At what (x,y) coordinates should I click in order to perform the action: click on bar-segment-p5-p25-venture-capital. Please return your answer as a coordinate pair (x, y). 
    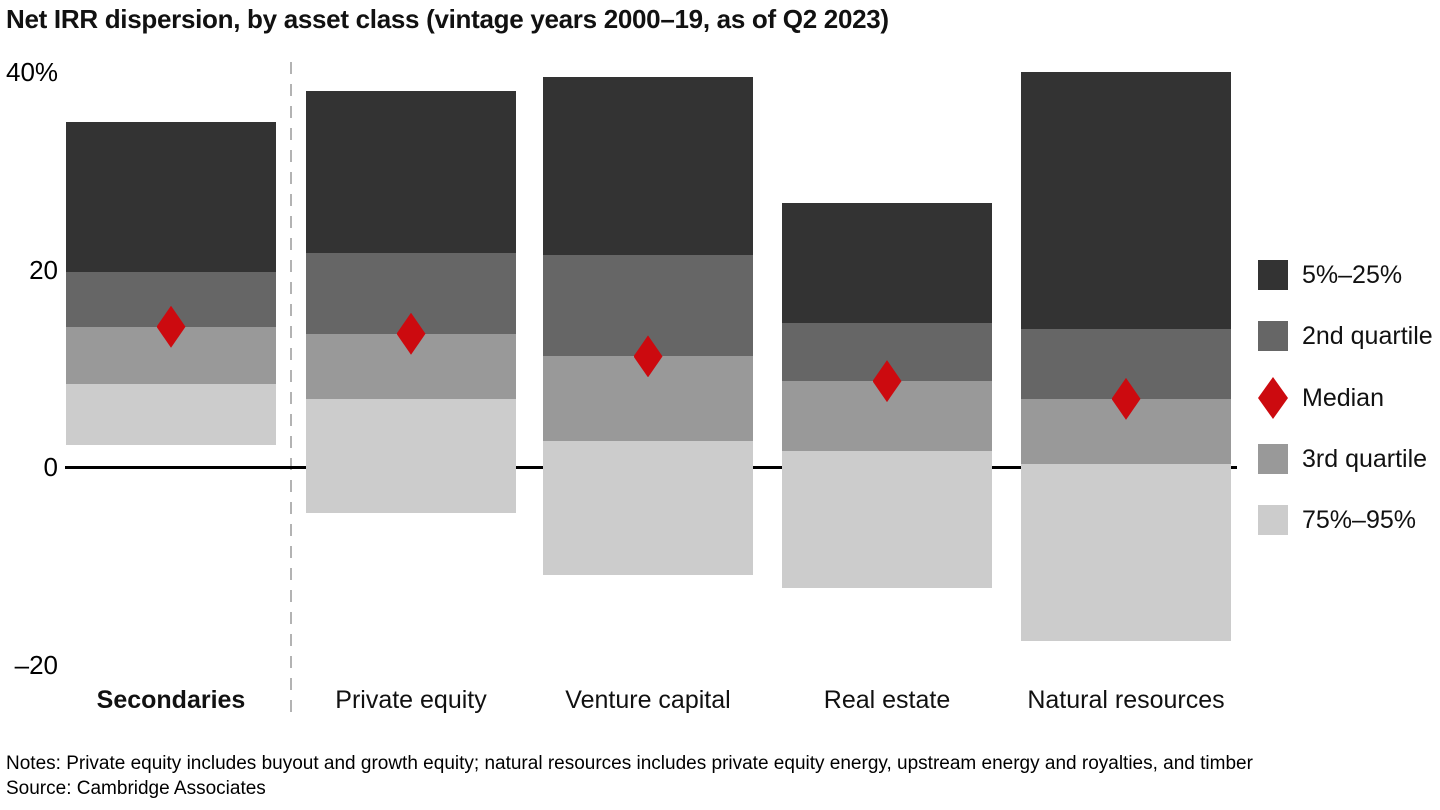
    Looking at the image, I should click on (648, 165).